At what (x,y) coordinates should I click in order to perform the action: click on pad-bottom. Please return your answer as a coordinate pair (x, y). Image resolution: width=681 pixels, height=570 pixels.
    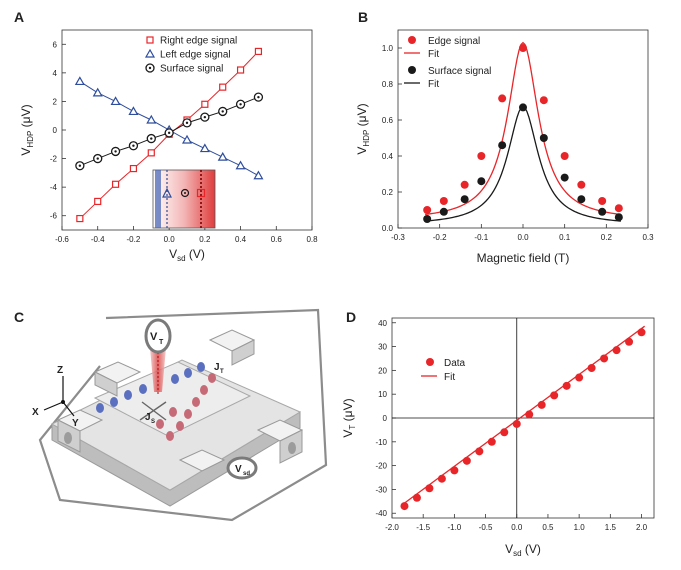
    Looking at the image, I should click on (202, 460).